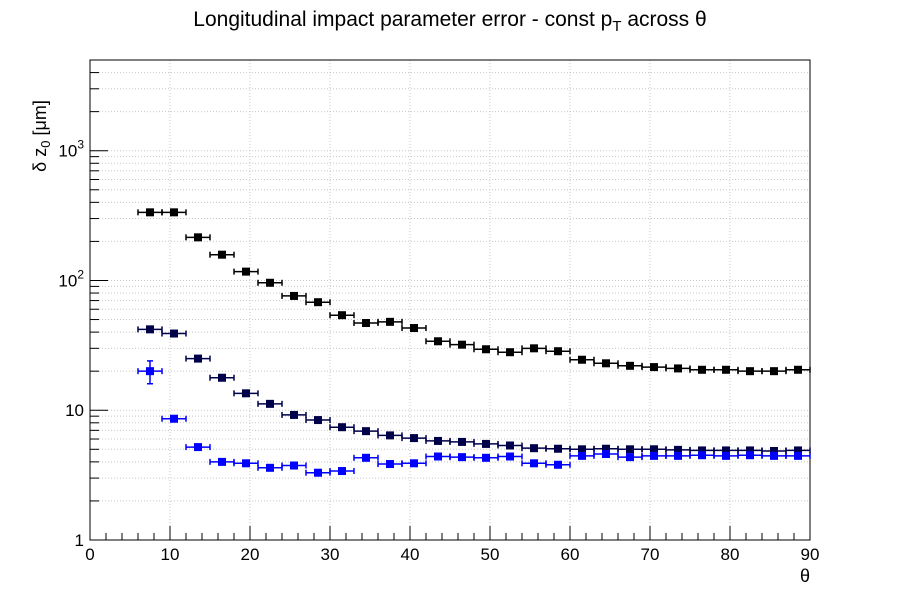 The image size is (900, 600). I want to click on x-tick-label: 70, so click(650, 554).